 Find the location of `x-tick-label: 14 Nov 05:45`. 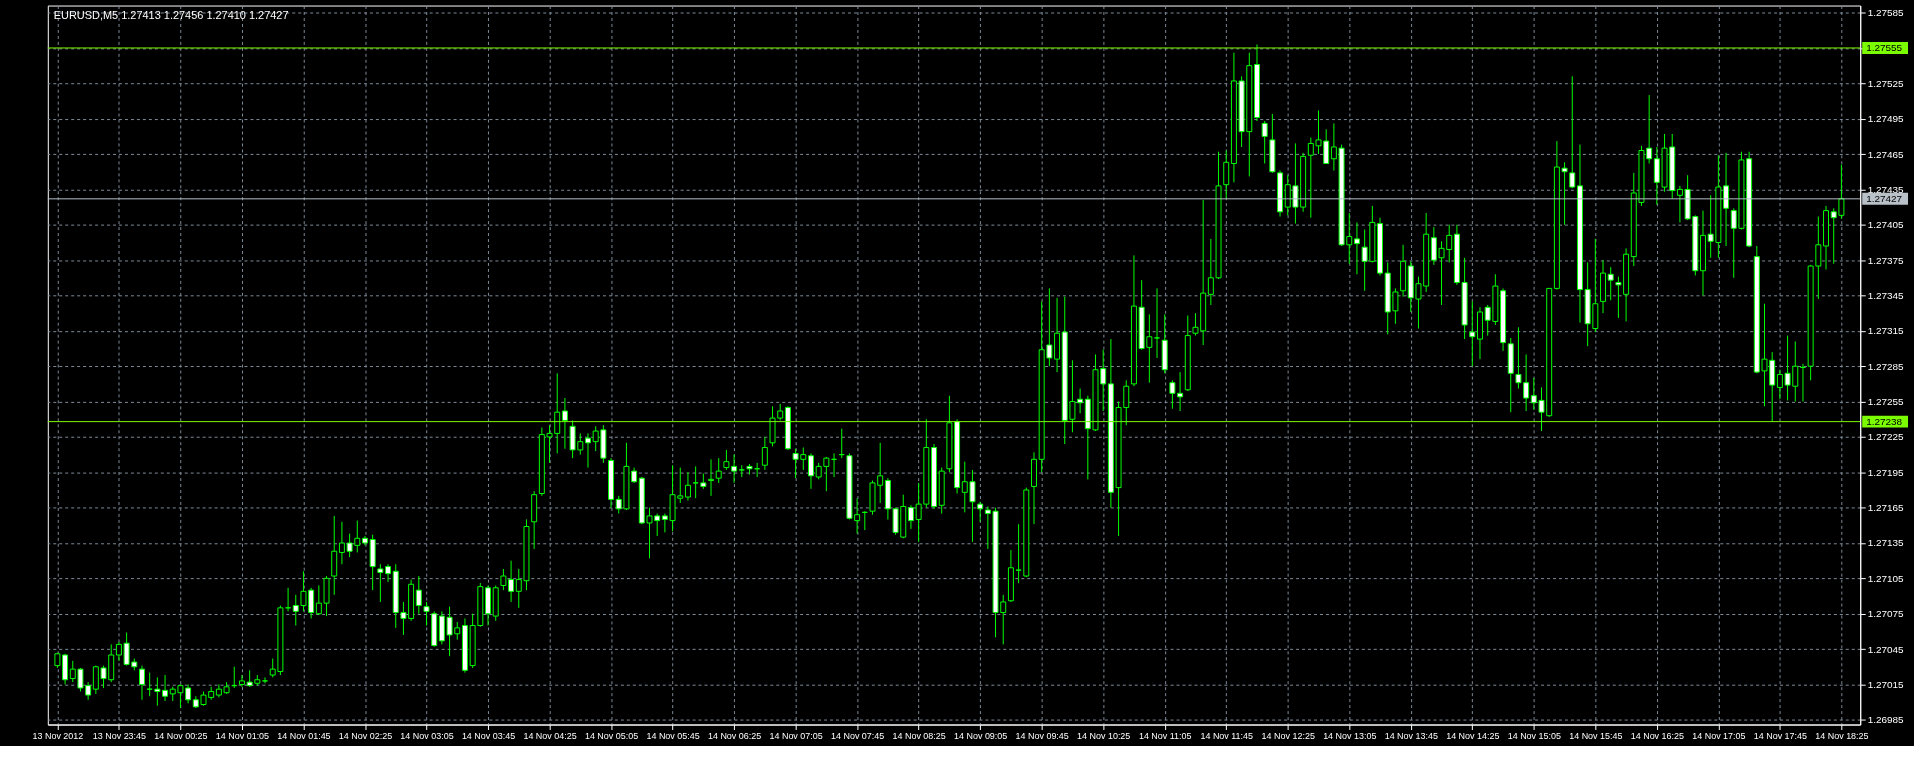

x-tick-label: 14 Nov 05:45 is located at coordinates (673, 735).